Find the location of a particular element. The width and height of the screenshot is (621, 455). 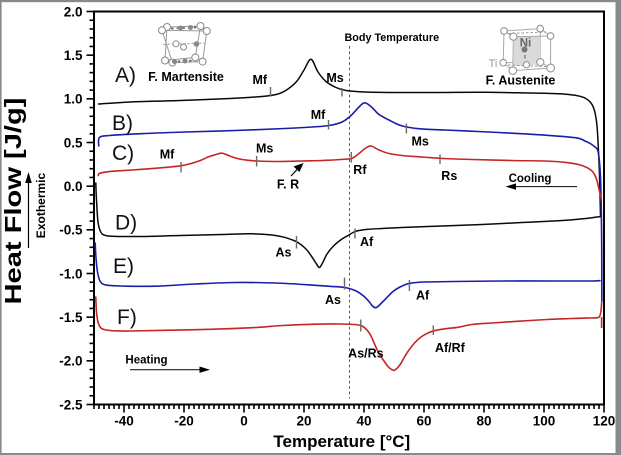

svg-text: 40 is located at coordinates (363, 421).